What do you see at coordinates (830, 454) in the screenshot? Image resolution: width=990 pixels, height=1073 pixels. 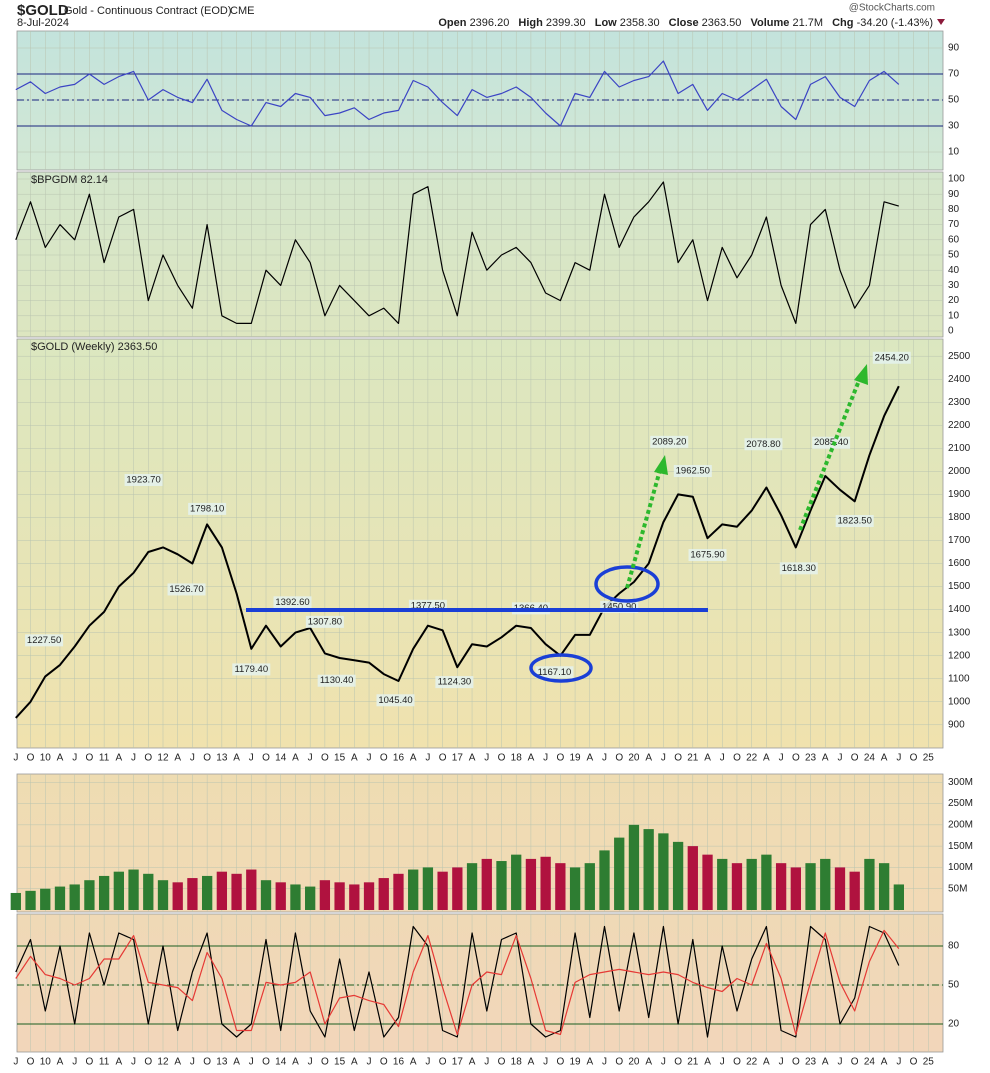 I see `trend-arrow` at bounding box center [830, 454].